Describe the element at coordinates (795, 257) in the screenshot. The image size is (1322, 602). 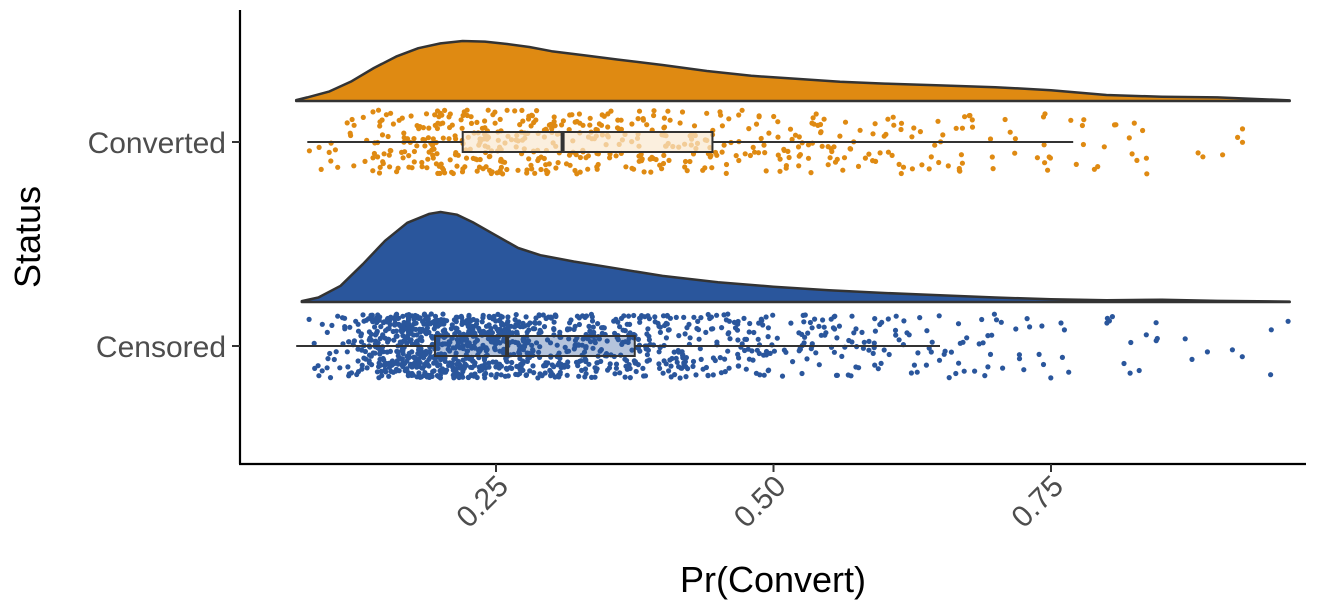
I see `density-censored` at that location.